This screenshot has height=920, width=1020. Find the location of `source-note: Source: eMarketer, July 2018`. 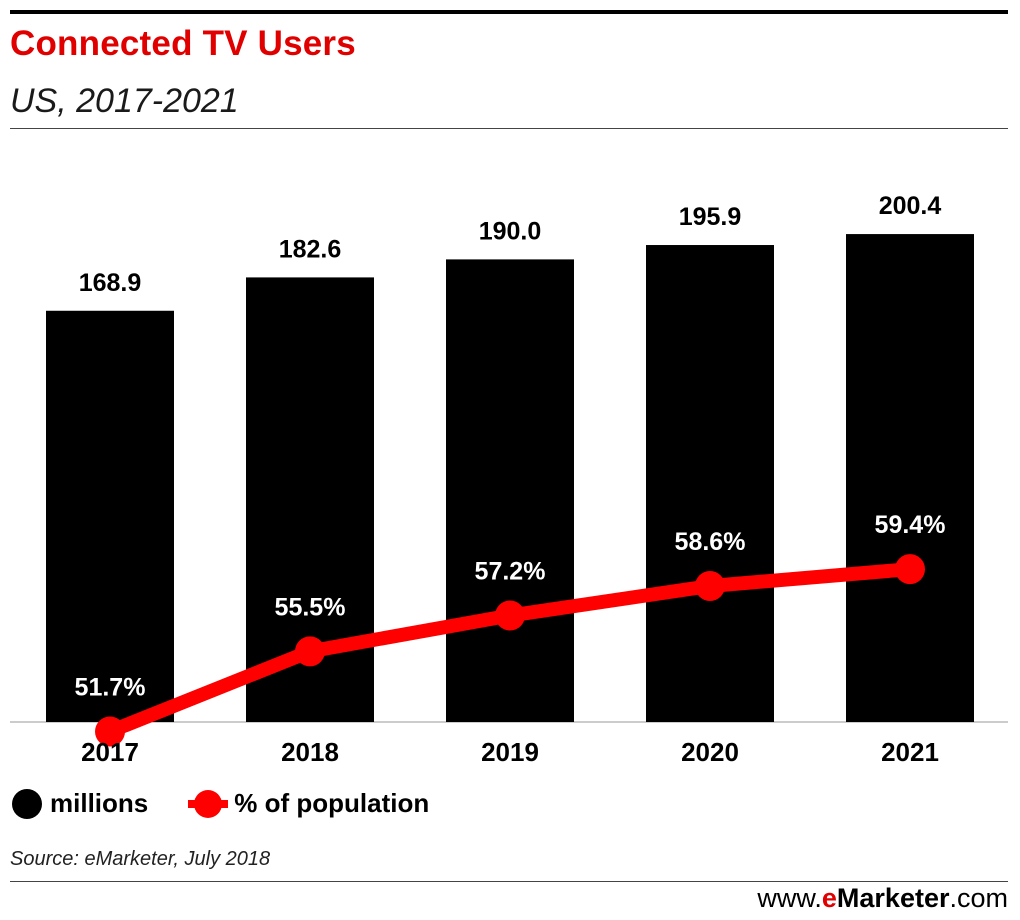

source-note: Source: eMarketer, July 2018 is located at coordinates (140, 859).